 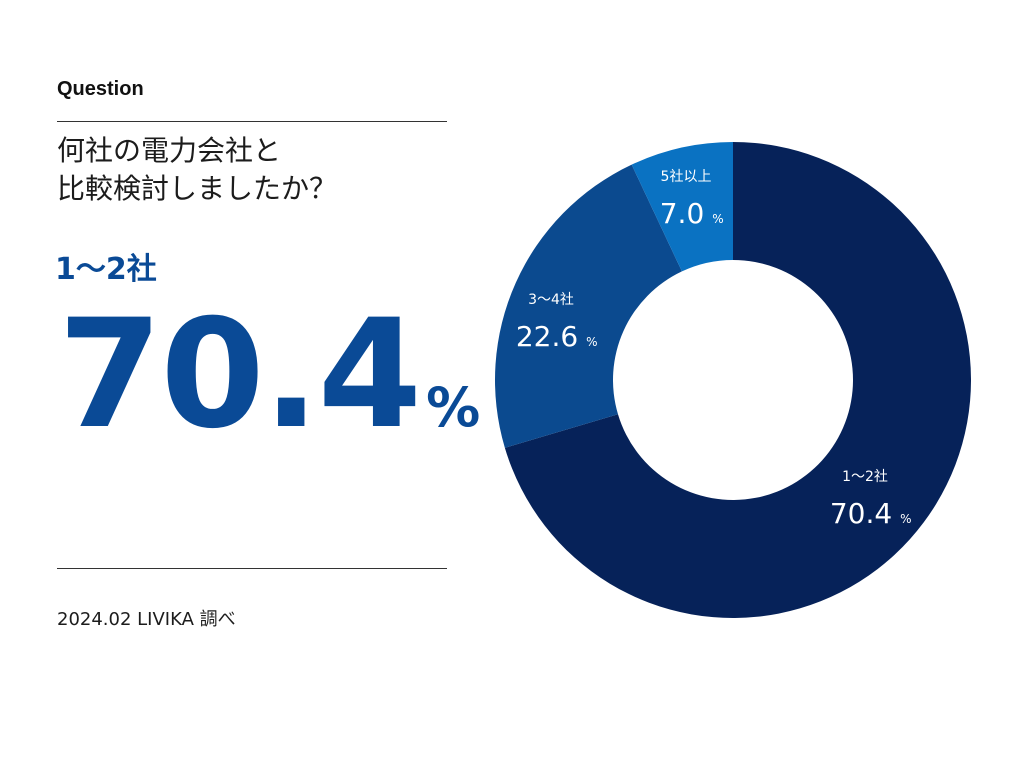 I want to click on source-note: 2024.02 LIVIKA 調べ, so click(x=146, y=619).